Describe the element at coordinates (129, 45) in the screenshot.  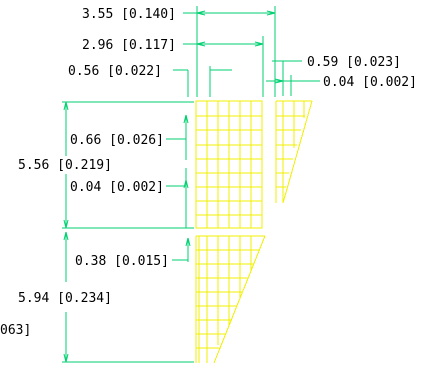
I see `label-inner-width: 2.96 [0.117]` at that location.